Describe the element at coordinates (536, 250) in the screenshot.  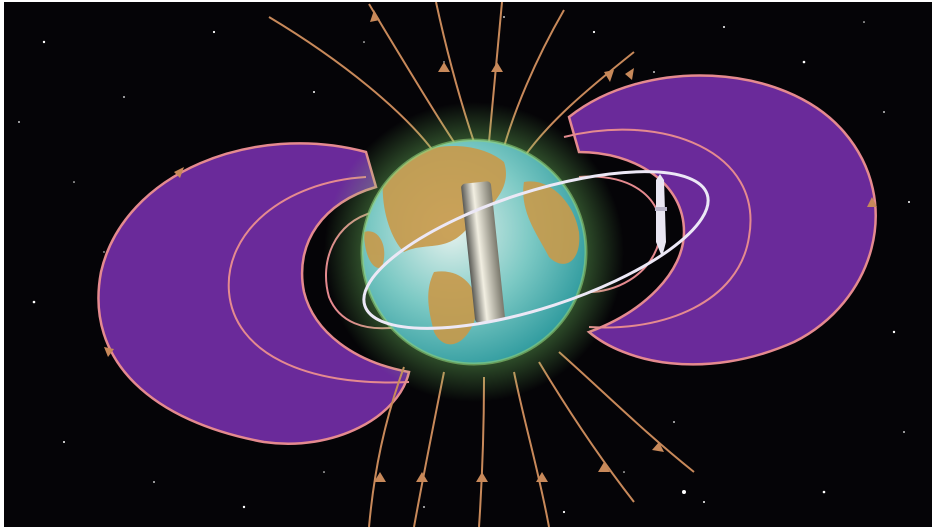
I see `satellite-orbit` at that location.